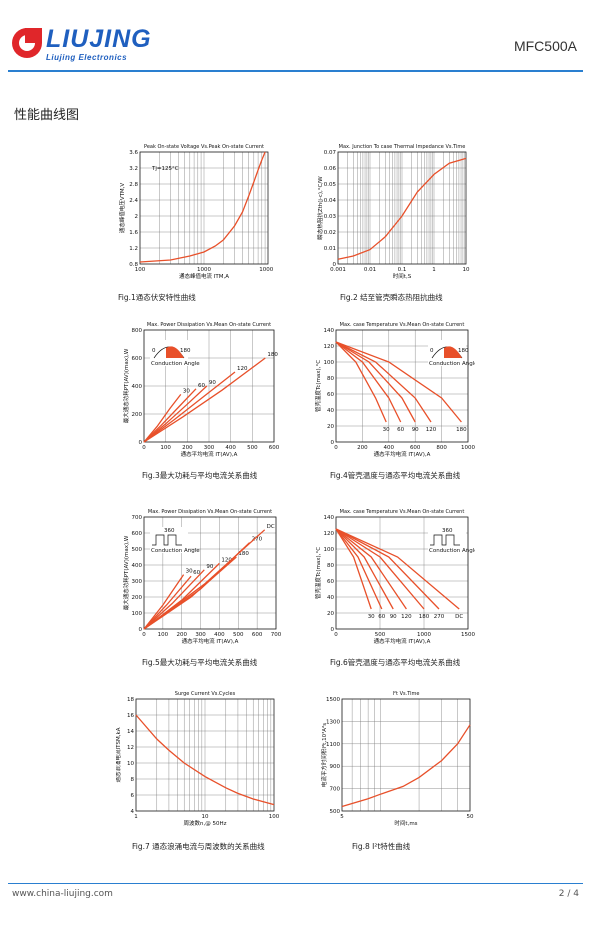 This screenshot has height=935, width=591. What do you see at coordinates (130, 700) in the screenshot?
I see `y-tick-label: 18` at bounding box center [130, 700].